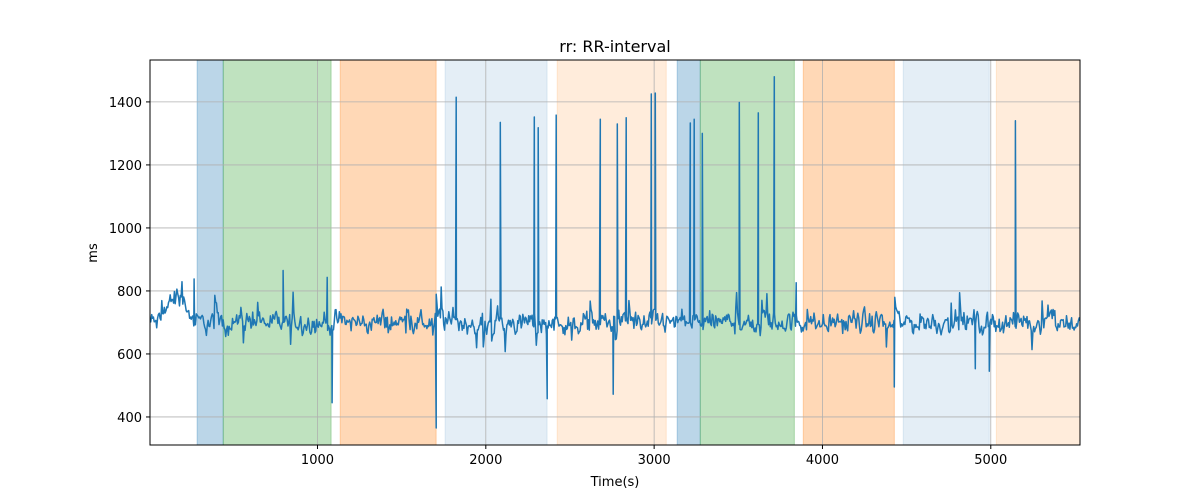 This screenshot has height=504, width=1200. Describe the element at coordinates (125, 103) in the screenshot. I see `y-tick-label: 1400` at that location.